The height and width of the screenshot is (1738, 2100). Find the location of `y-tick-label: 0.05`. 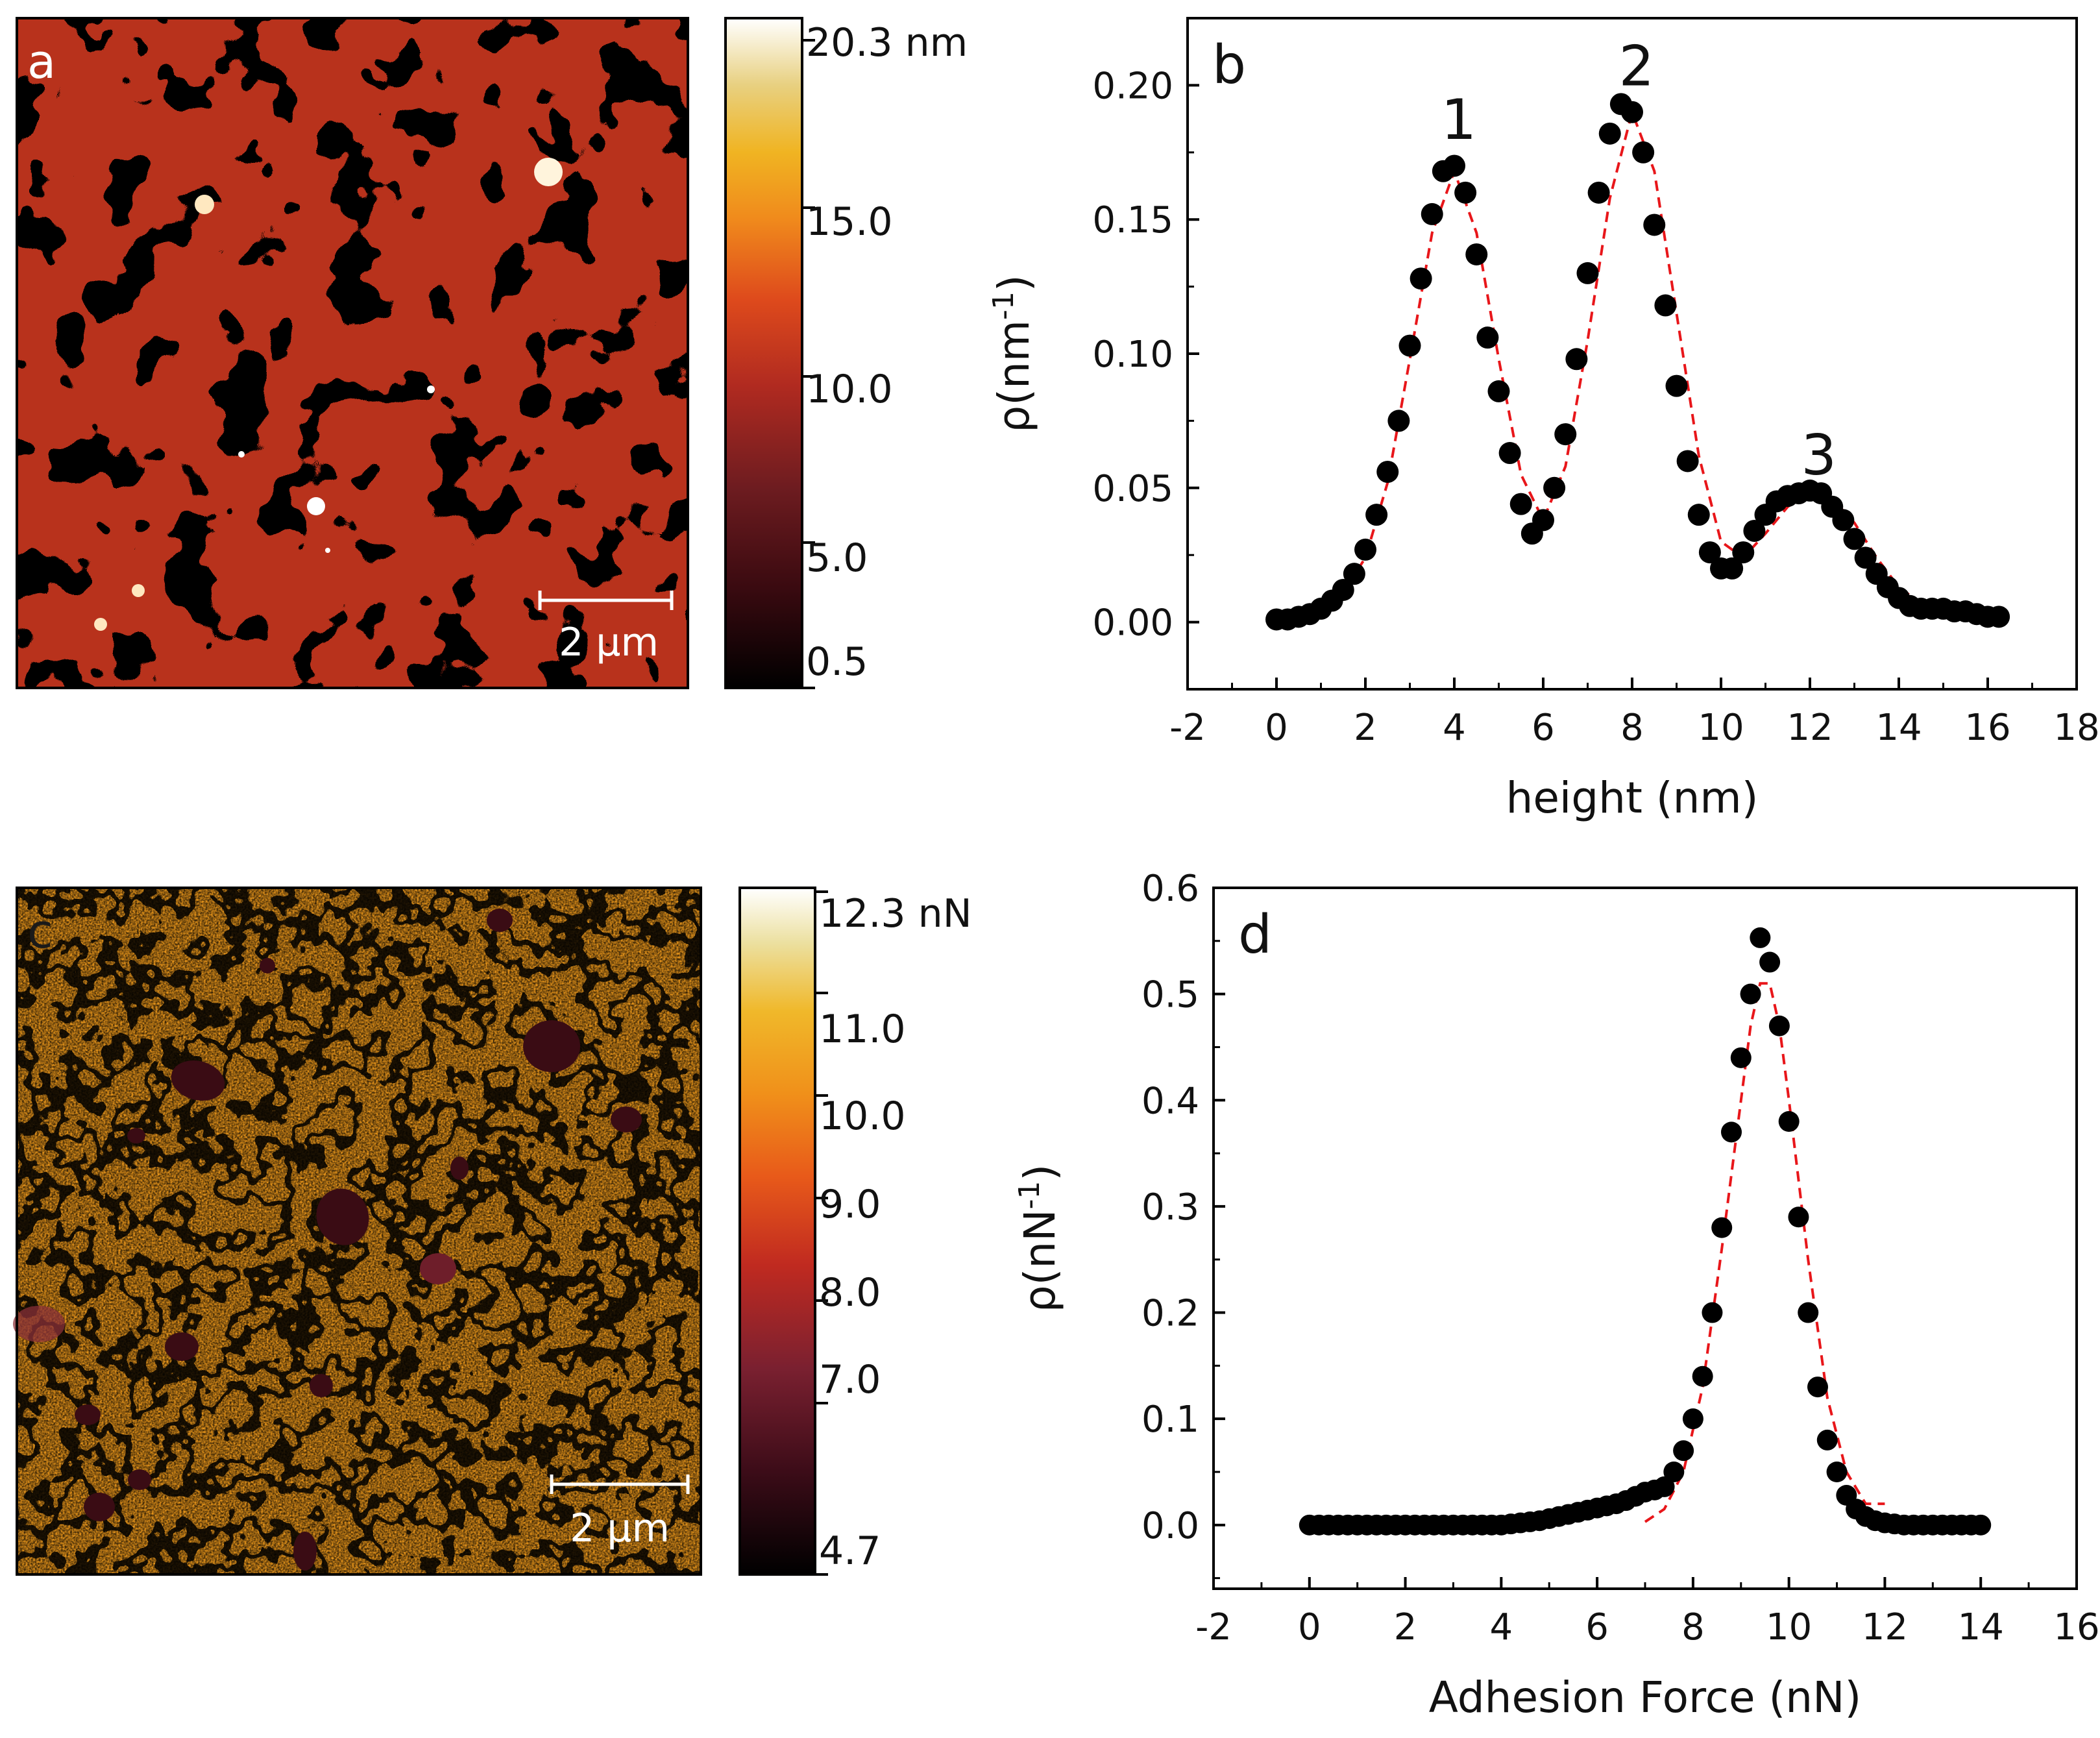

y-tick-label: 0.05 is located at coordinates (1132, 489).